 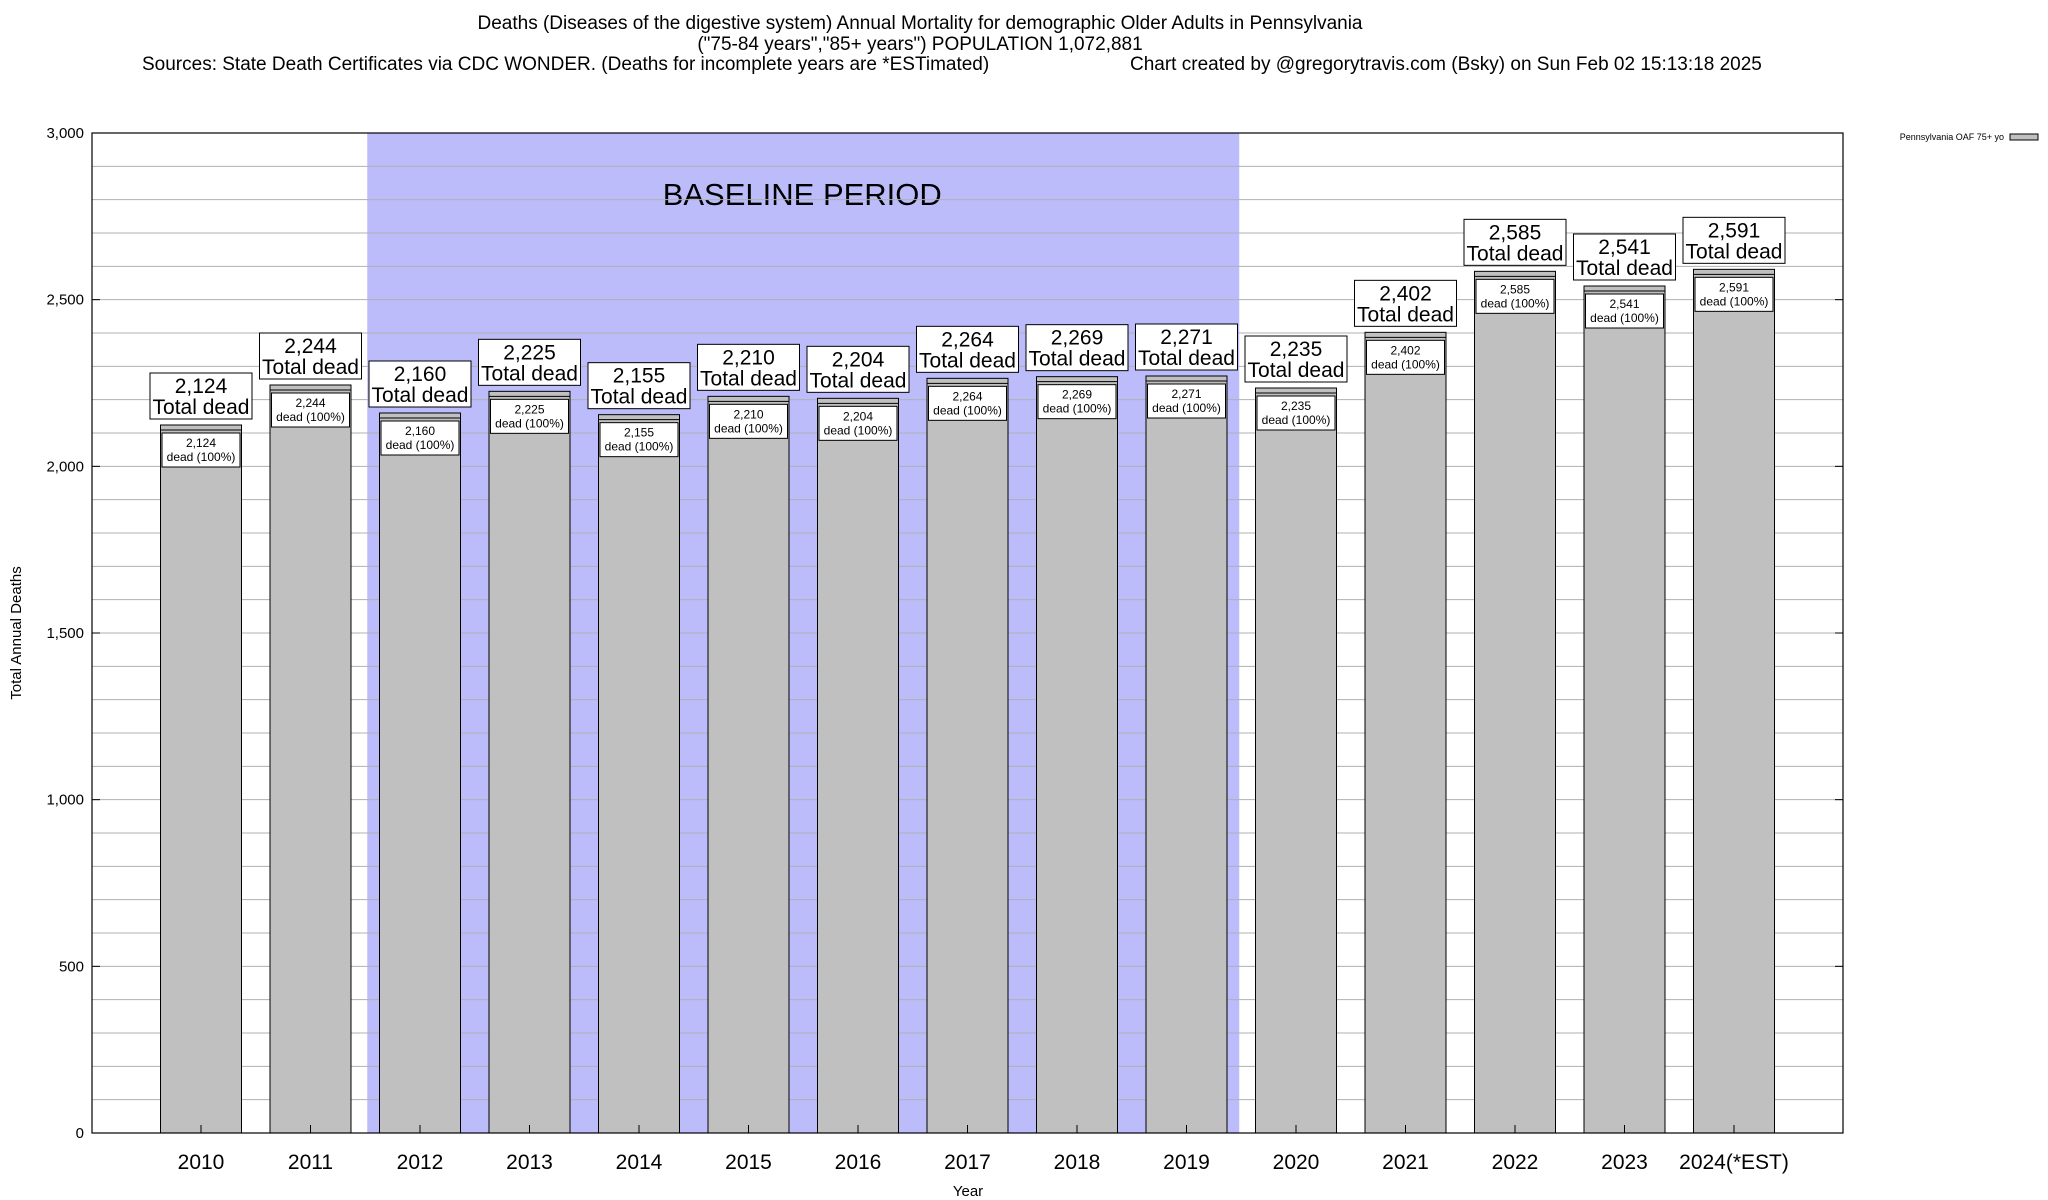 What do you see at coordinates (529, 409) in the screenshot?
I see `inner-value-label: 2,225` at bounding box center [529, 409].